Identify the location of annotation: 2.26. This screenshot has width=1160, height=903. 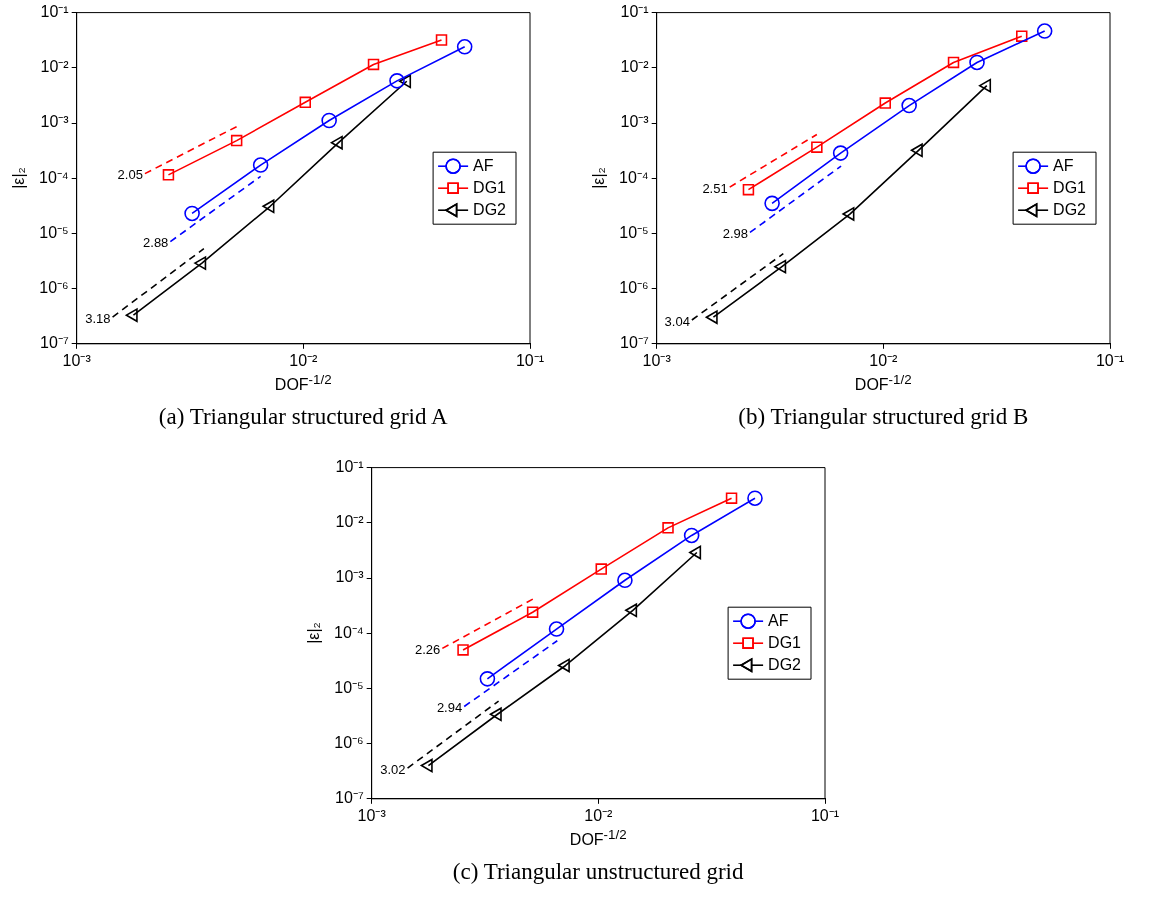
(428, 649).